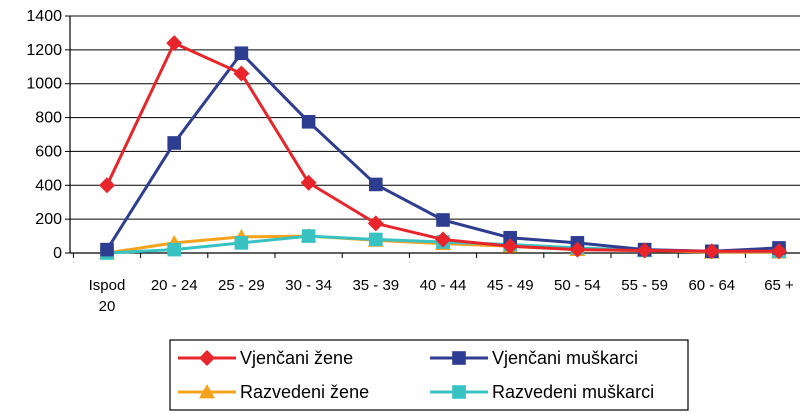 The height and width of the screenshot is (414, 809). Describe the element at coordinates (573, 392) in the screenshot. I see `legend-label: Razvedeni muškarci` at that location.